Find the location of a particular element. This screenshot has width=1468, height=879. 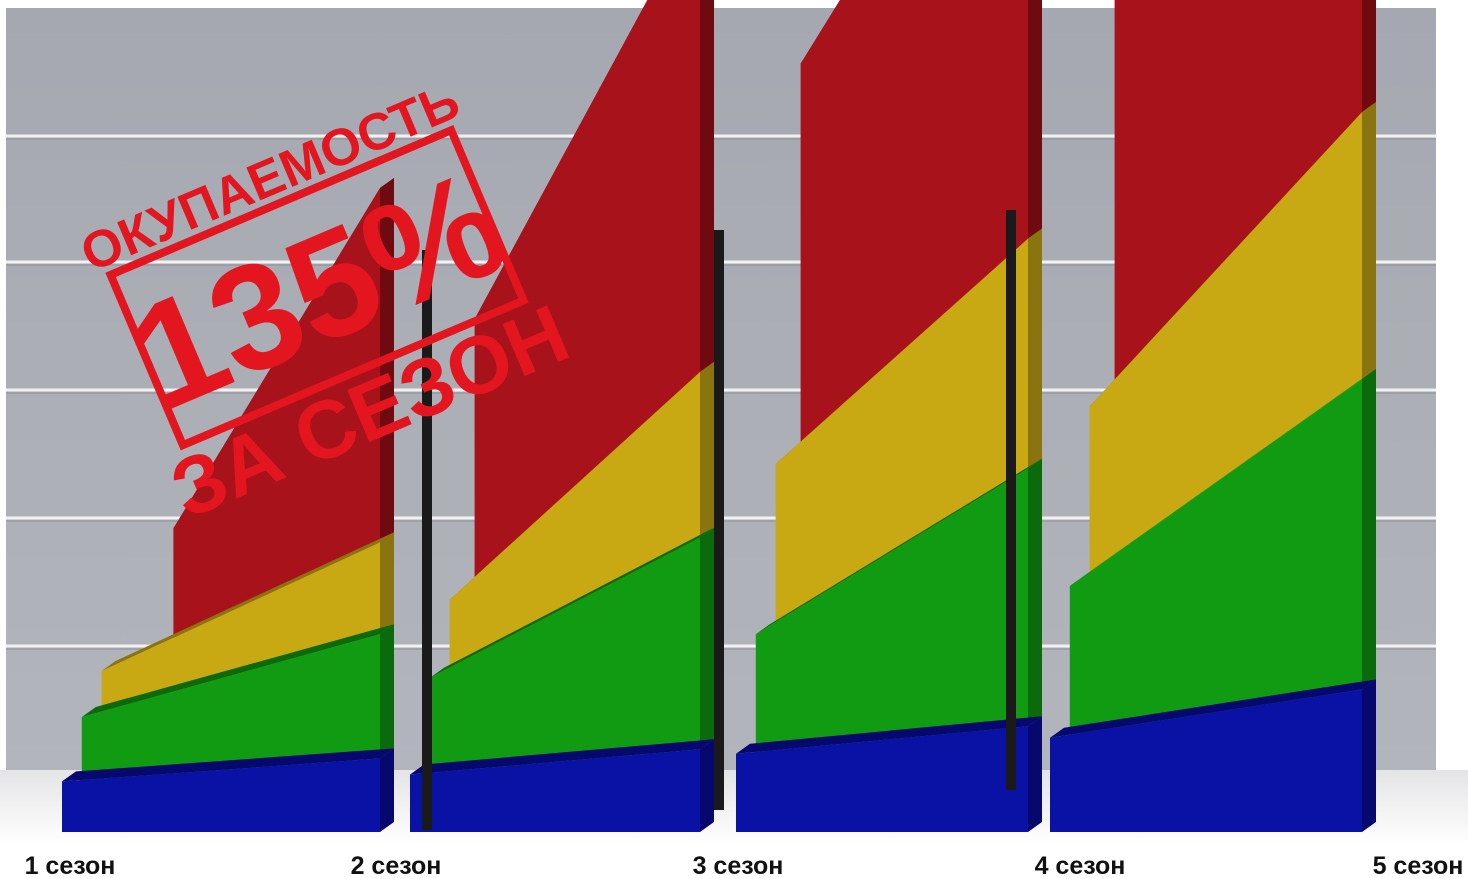

x-tick-label: 4 сезон is located at coordinates (1080, 865).